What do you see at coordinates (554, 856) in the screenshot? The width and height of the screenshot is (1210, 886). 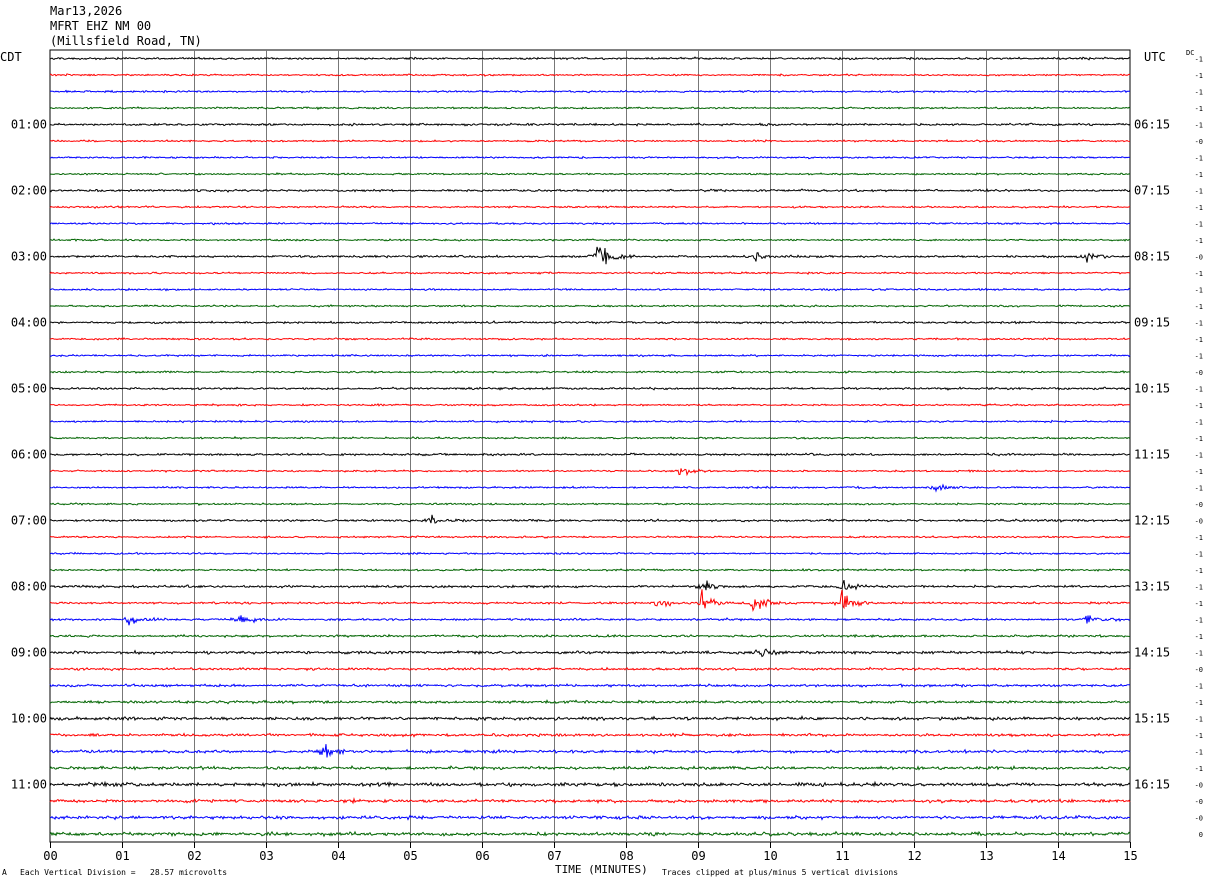 I see `x-tick-label: 07` at bounding box center [554, 856].